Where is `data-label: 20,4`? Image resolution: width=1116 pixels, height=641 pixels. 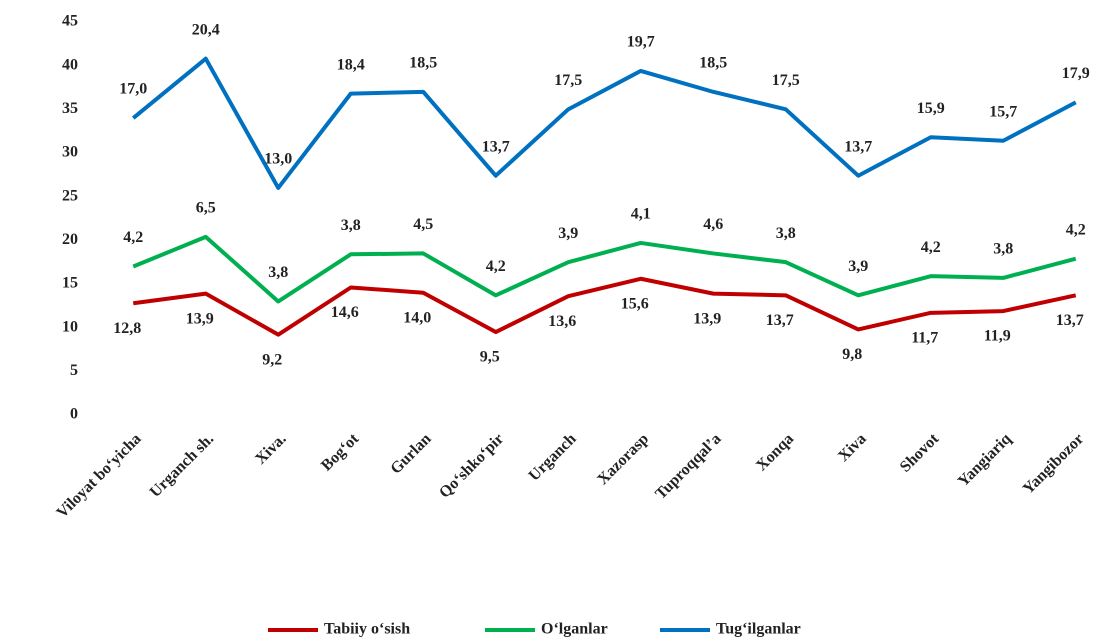
data-label: 20,4 is located at coordinates (206, 29).